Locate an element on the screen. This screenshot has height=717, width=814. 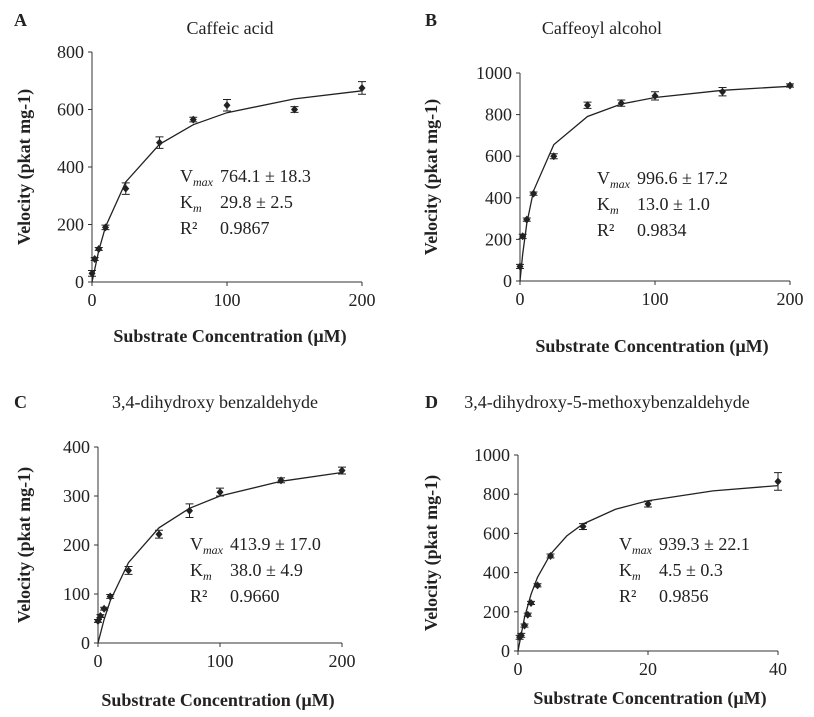
annotation: Km 13.0 ± 1.0 is located at coordinates (653, 205).